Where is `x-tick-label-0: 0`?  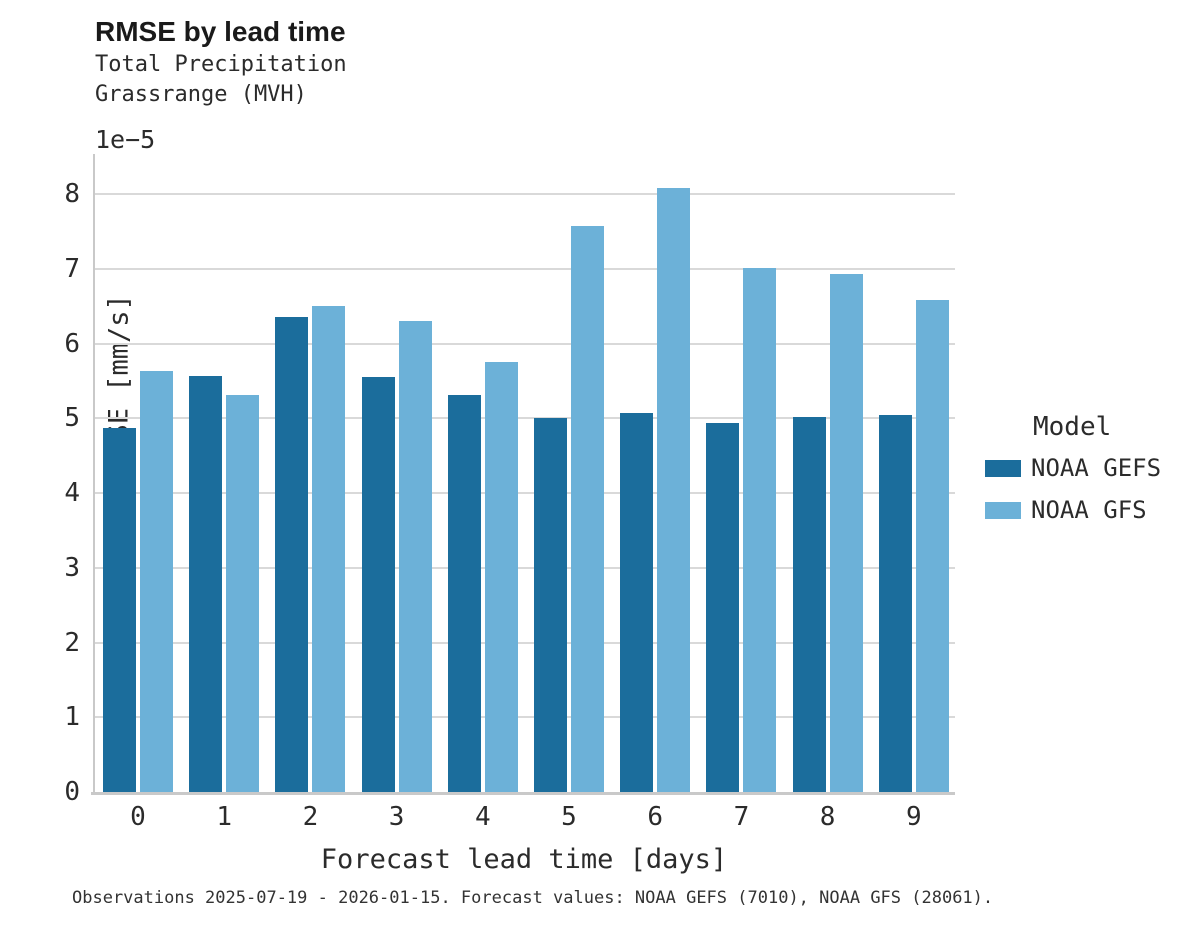 x-tick-label-0: 0 is located at coordinates (138, 817).